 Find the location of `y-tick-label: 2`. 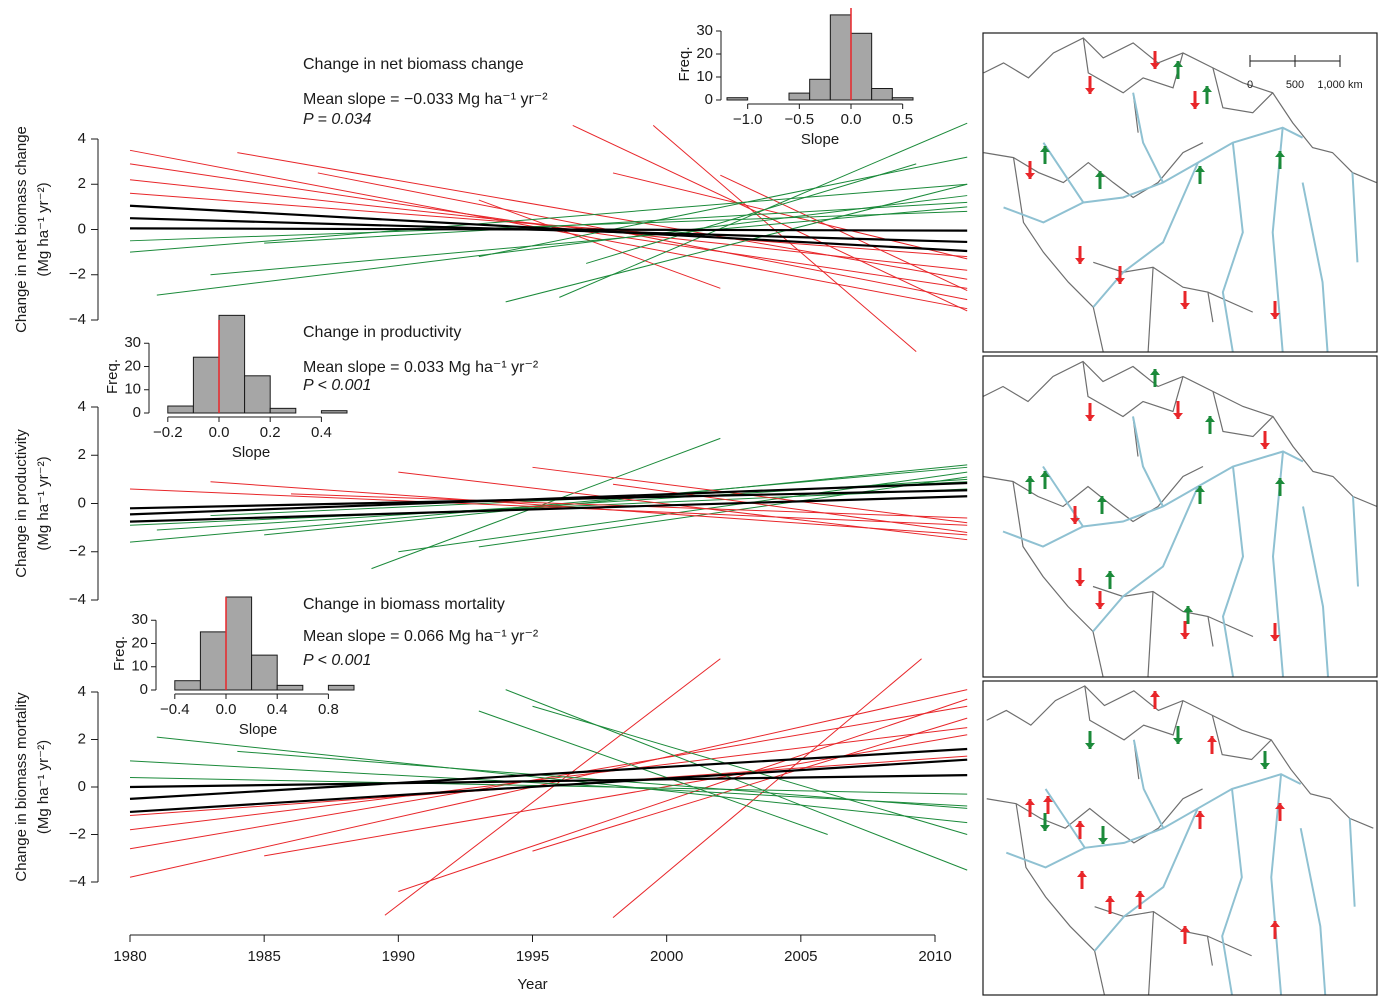

y-tick-label: 2 is located at coordinates (82, 183).